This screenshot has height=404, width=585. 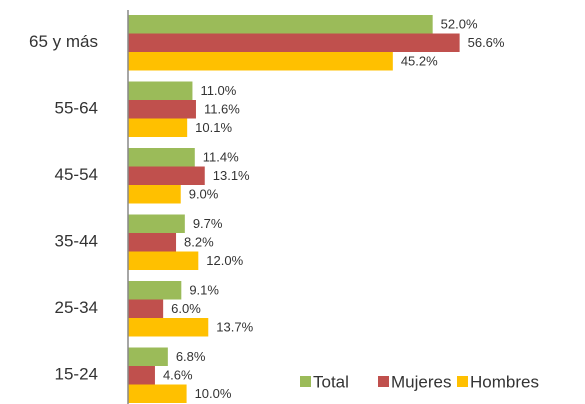 I want to click on value-label: 8.2%, so click(x=199, y=242).